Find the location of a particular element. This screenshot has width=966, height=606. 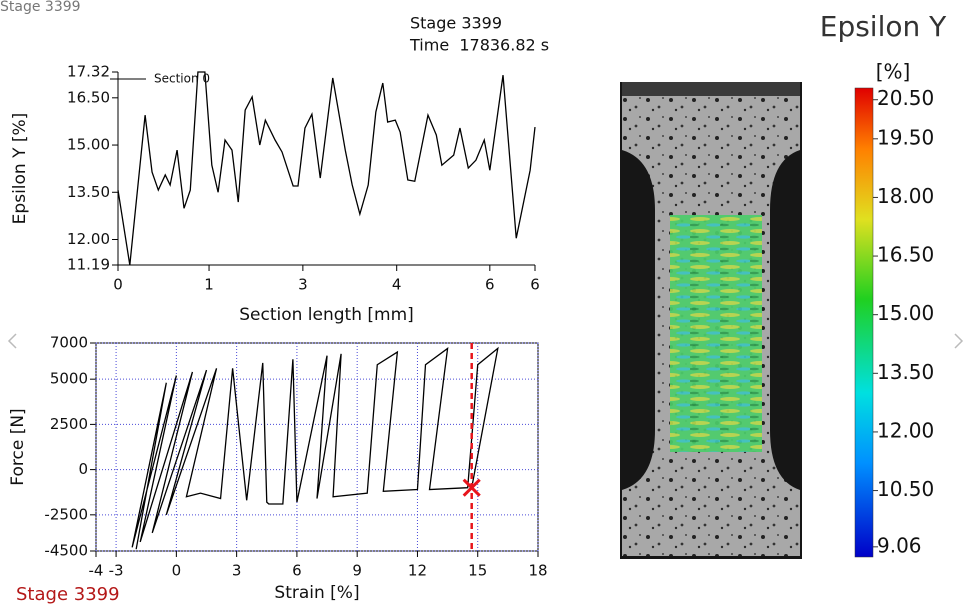

colorbar-tick-label: 9.06 is located at coordinates (899, 545).